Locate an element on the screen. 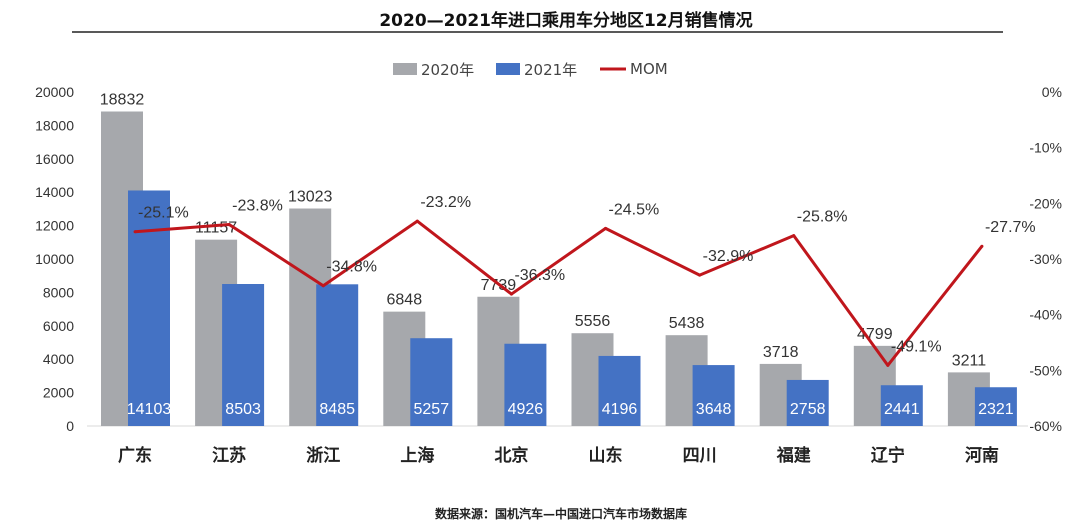  legend-label-2020: 2020年 is located at coordinates (447, 70).